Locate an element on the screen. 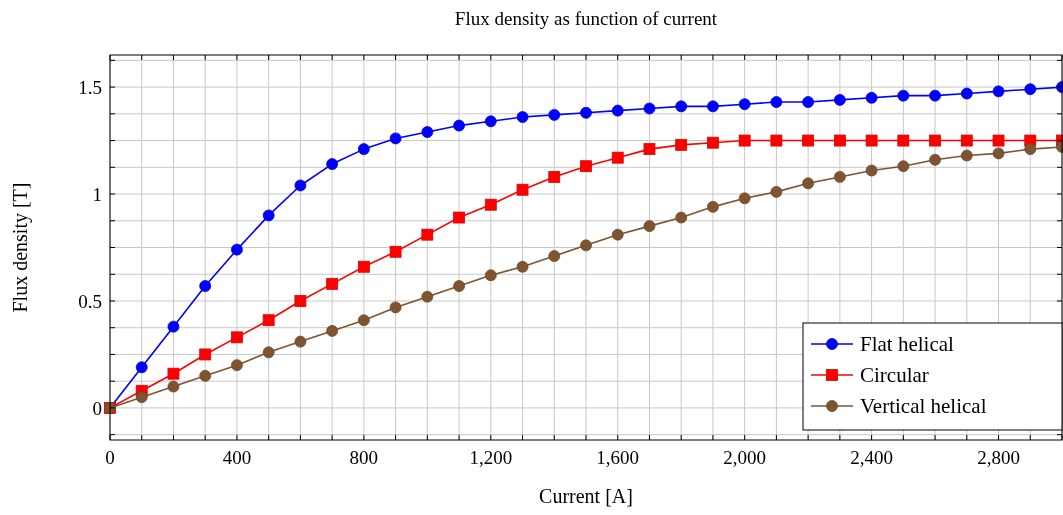  legend-label: Flat helical is located at coordinates (907, 344).